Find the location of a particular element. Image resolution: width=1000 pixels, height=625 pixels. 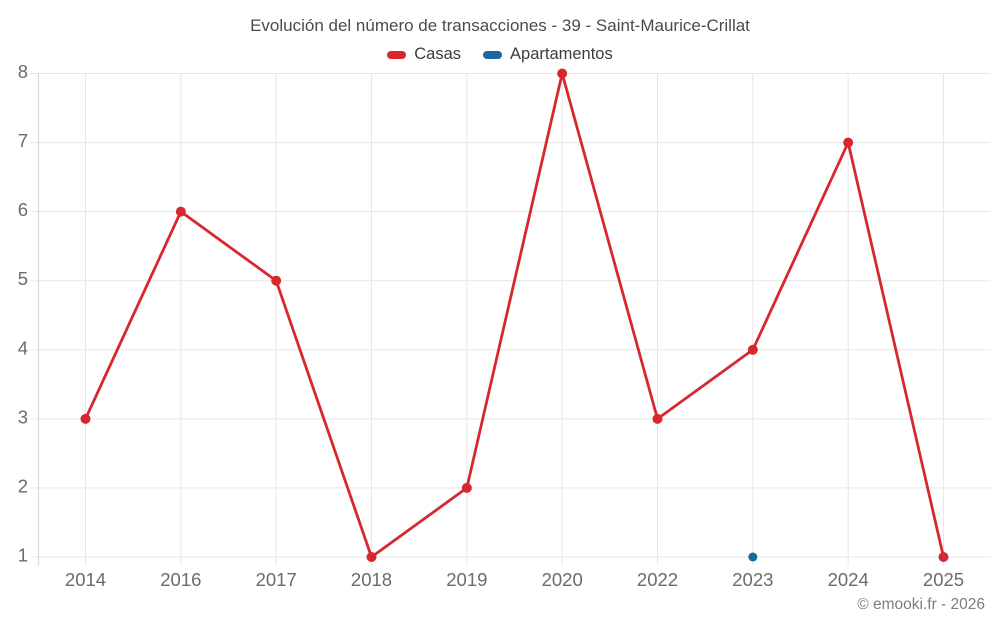

data-point-casas-2018 is located at coordinates (371, 557).